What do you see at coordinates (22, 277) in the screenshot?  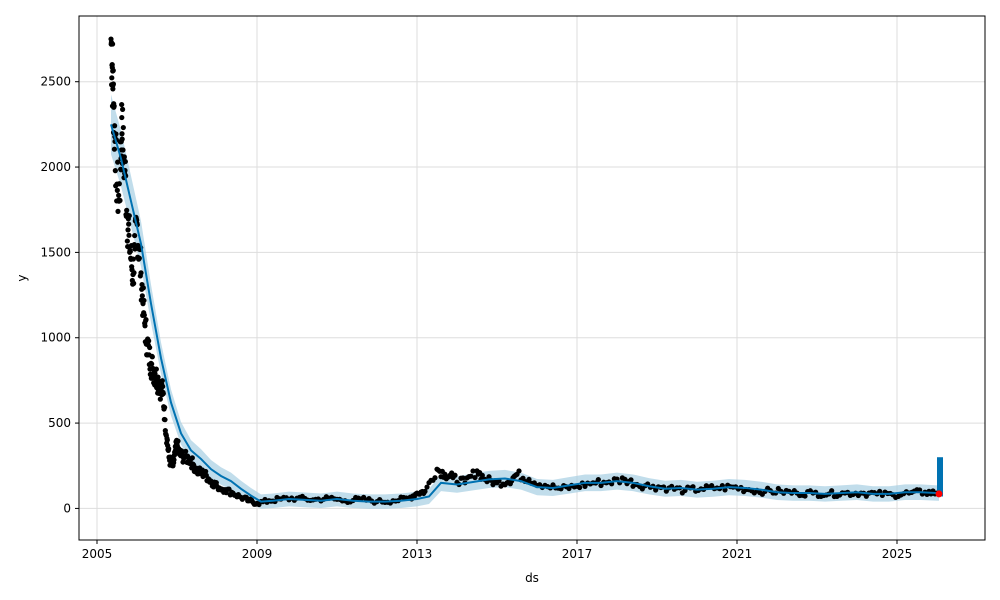 I see `y-axis-label: y` at bounding box center [22, 277].